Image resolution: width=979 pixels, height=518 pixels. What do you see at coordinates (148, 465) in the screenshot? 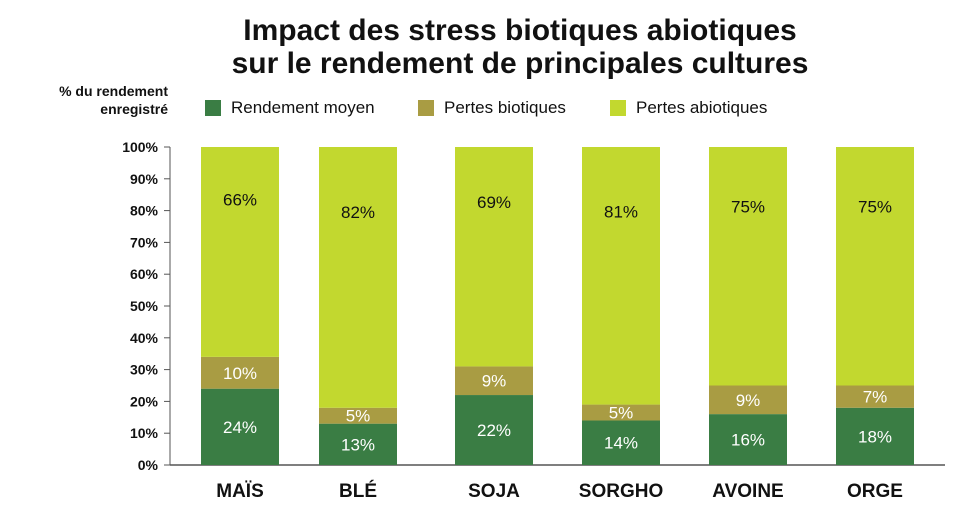
I see `y-tick-label: 0%` at bounding box center [148, 465].